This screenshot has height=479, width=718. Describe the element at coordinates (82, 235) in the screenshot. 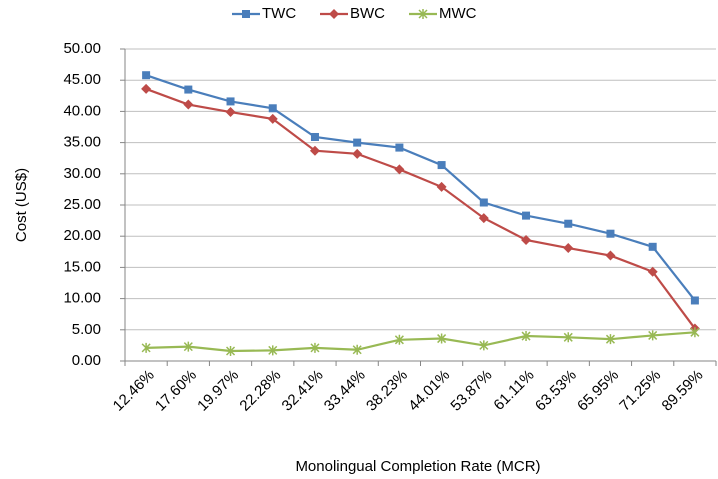

I see `y-tick-label: 20.00` at that location.